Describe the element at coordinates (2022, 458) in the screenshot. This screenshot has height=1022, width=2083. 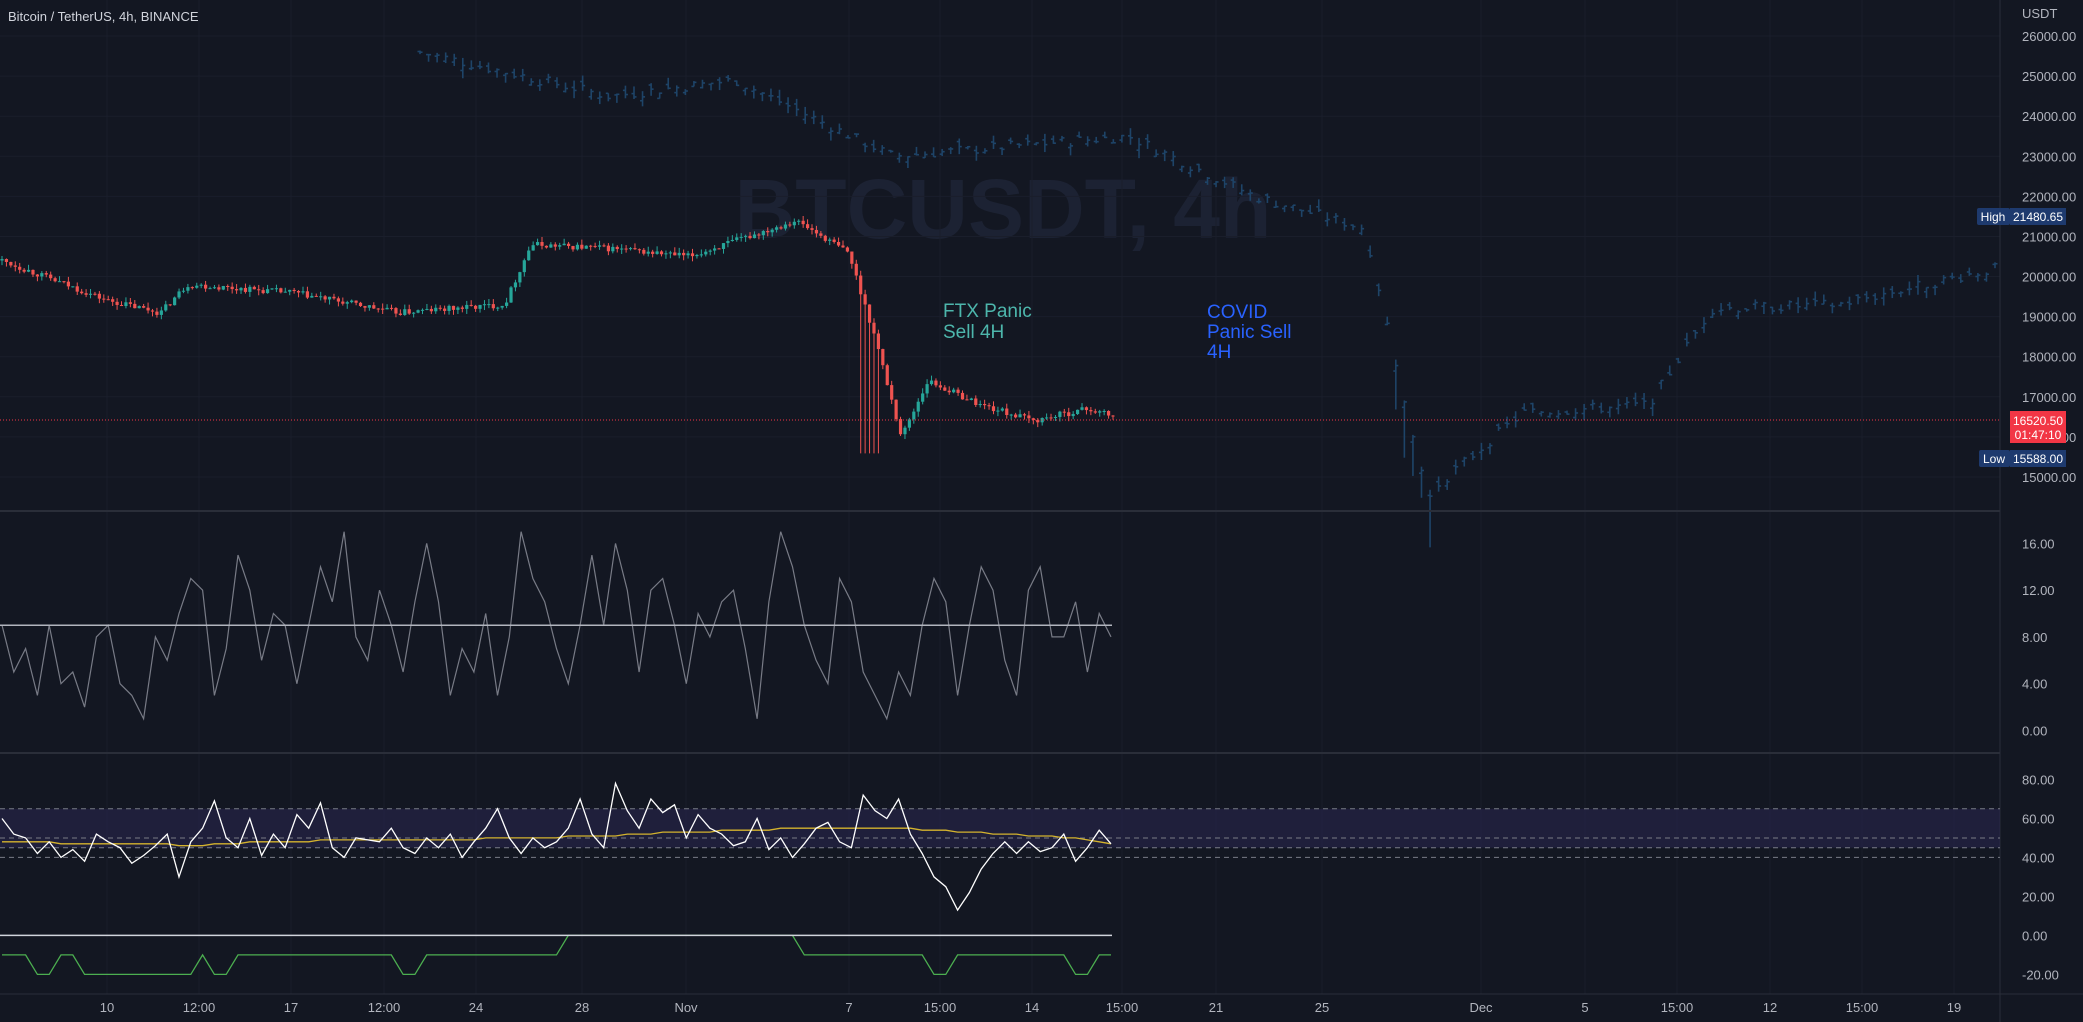
I see `low-badge: Low 15588.00` at that location.